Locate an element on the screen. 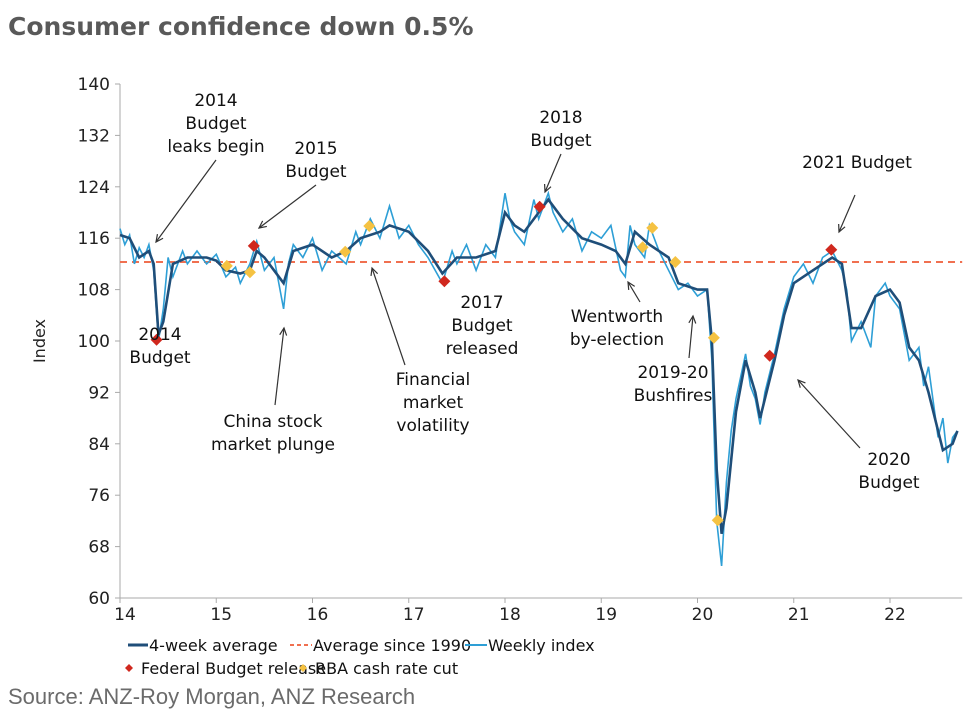  annotation-china-stock-market-text: China stock is located at coordinates (272, 422).